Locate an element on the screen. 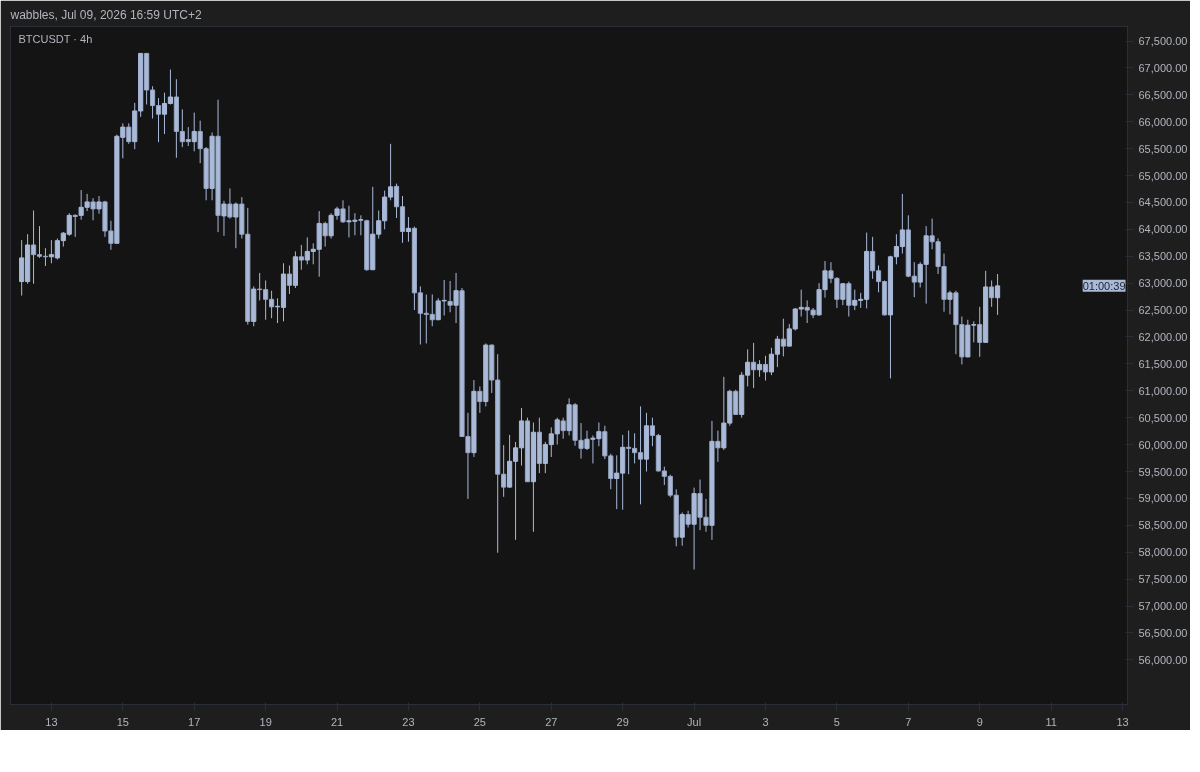 This screenshot has height=772, width=1200. y-tick-label: 64,500.00 is located at coordinates (1163, 202).